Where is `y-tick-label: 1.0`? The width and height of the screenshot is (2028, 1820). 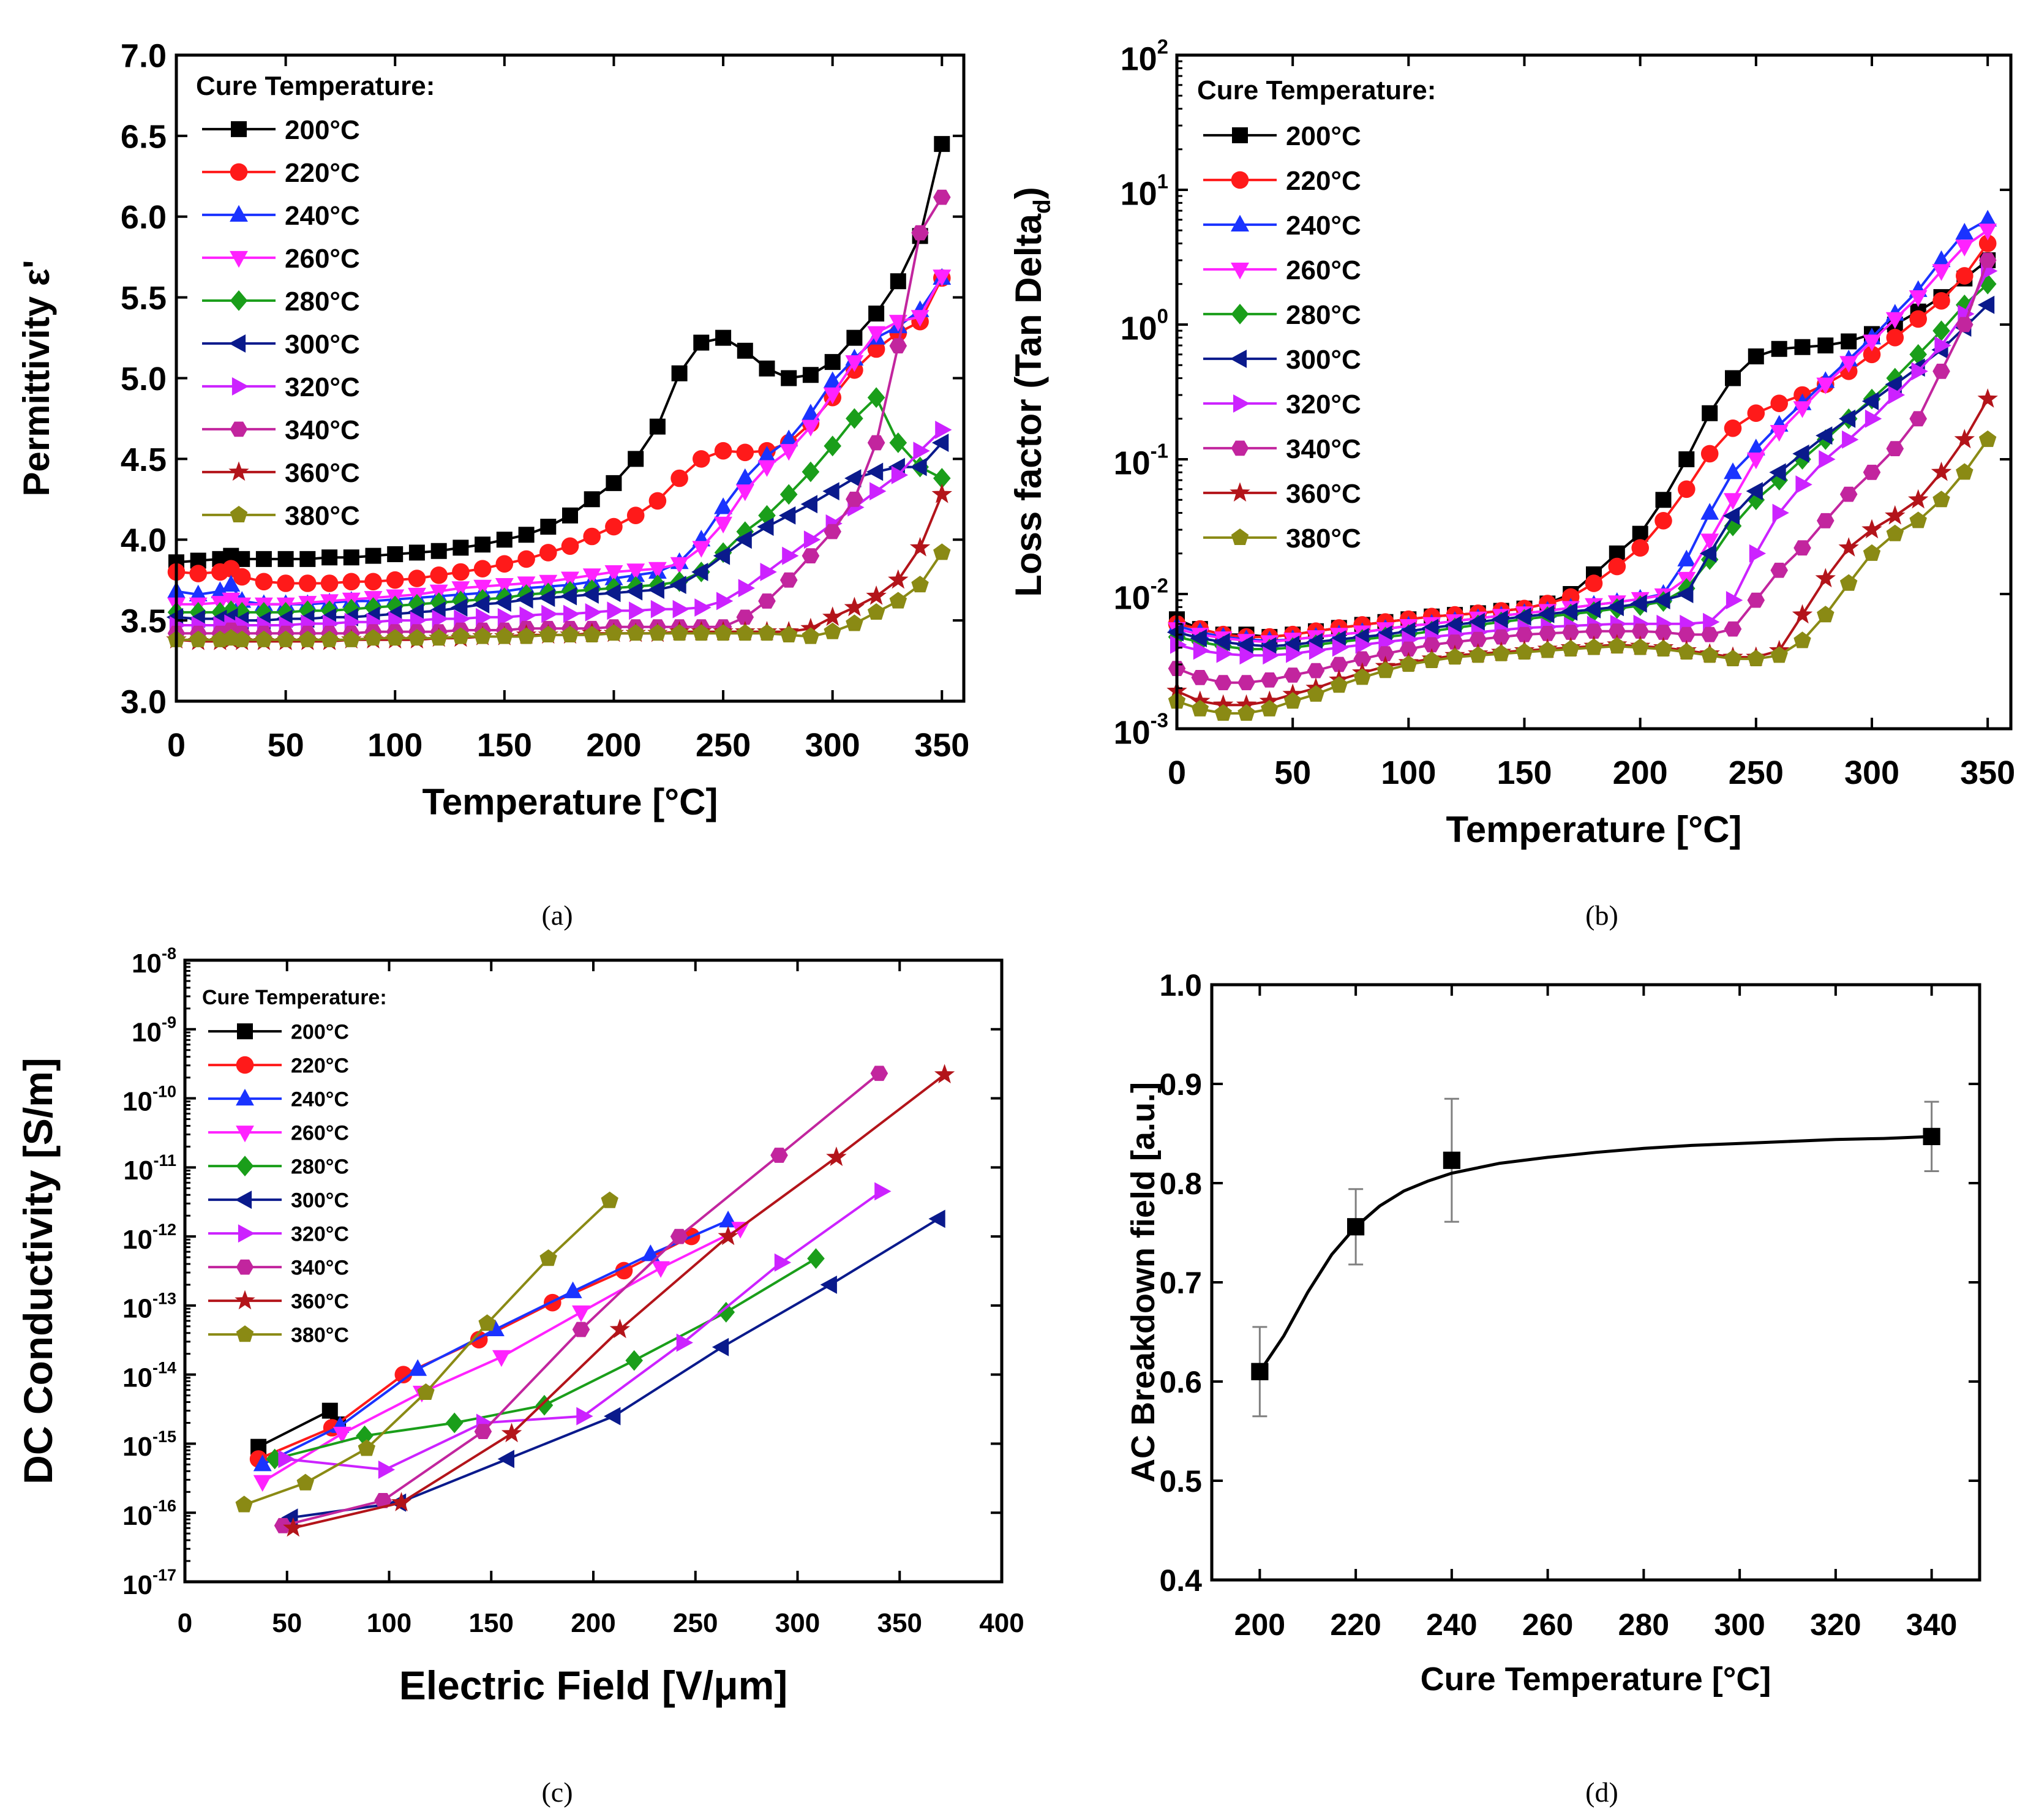
y-tick-label: 1.0 is located at coordinates (1180, 985).